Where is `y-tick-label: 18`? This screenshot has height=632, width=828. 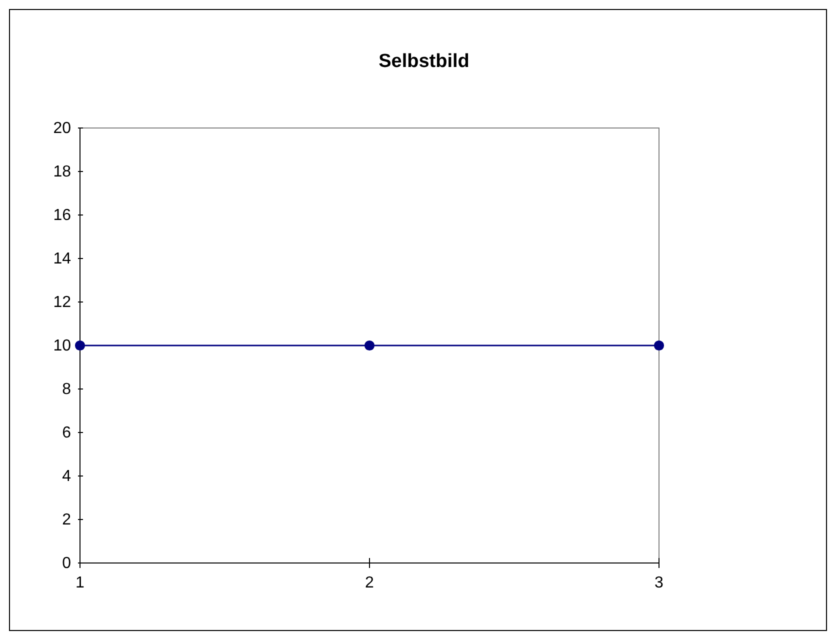
y-tick-label: 18 is located at coordinates (62, 172).